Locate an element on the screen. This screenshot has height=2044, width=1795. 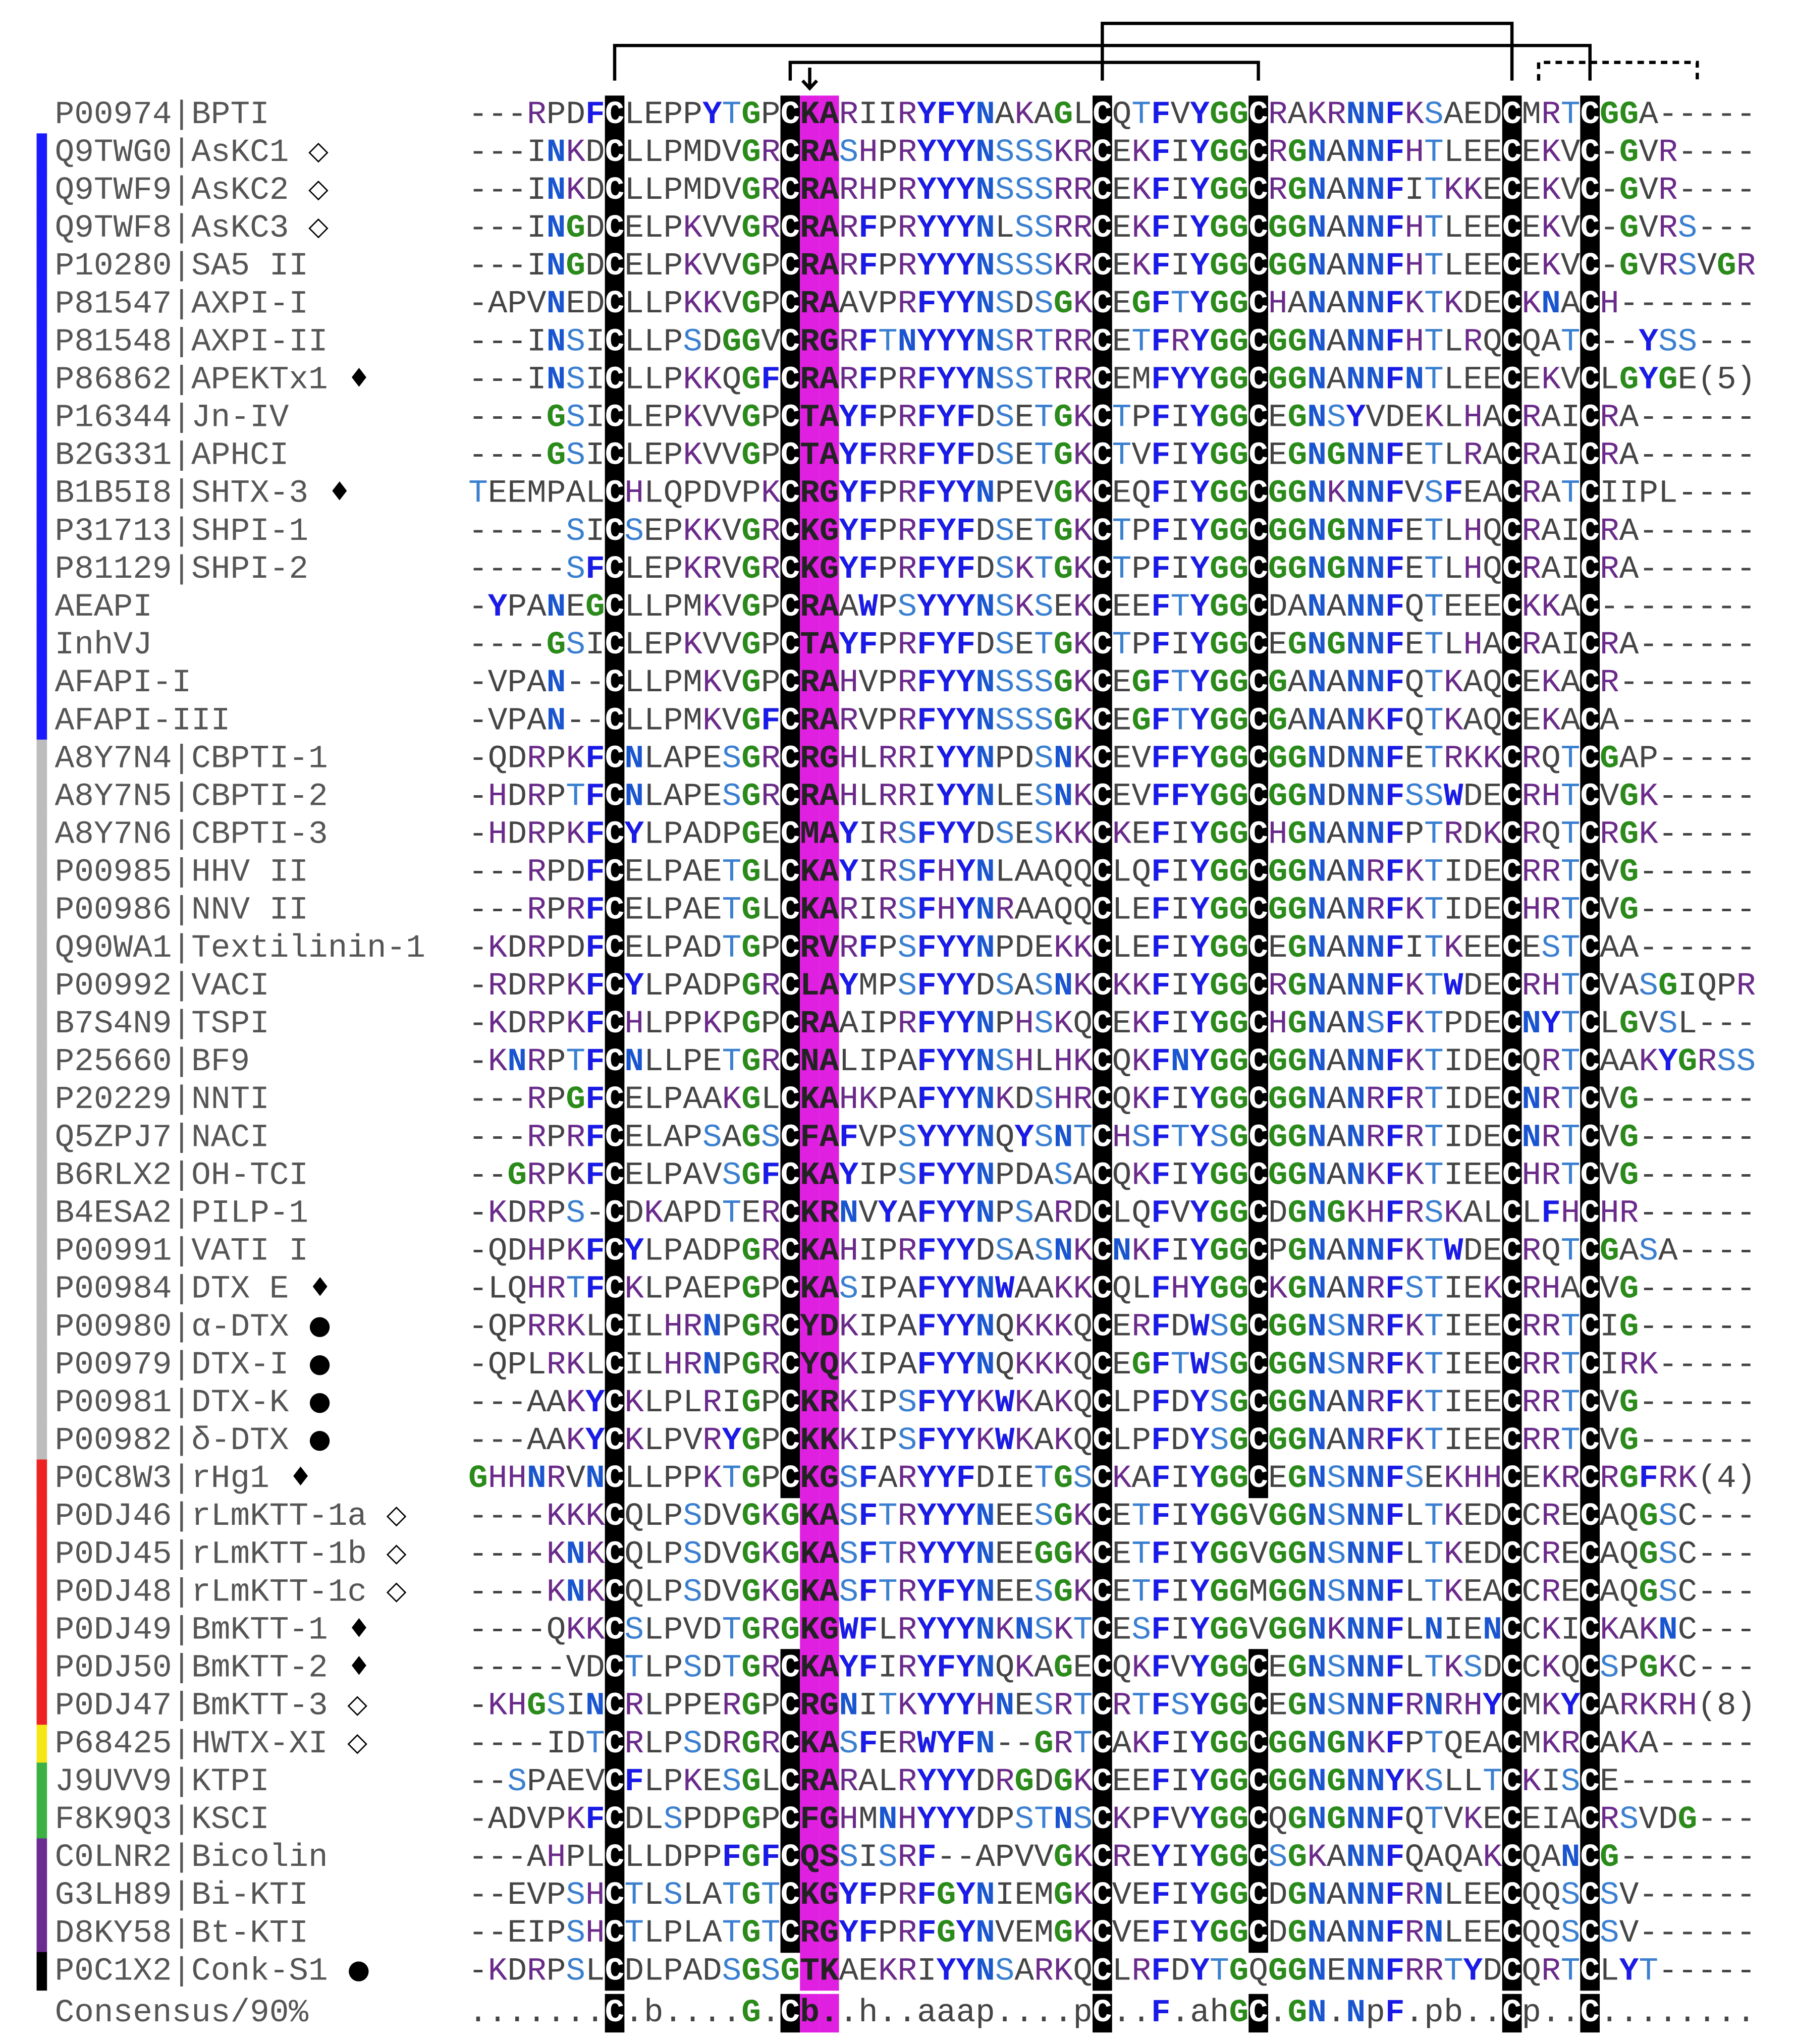
row-label: P10280|SA5 II is located at coordinates (181, 266).